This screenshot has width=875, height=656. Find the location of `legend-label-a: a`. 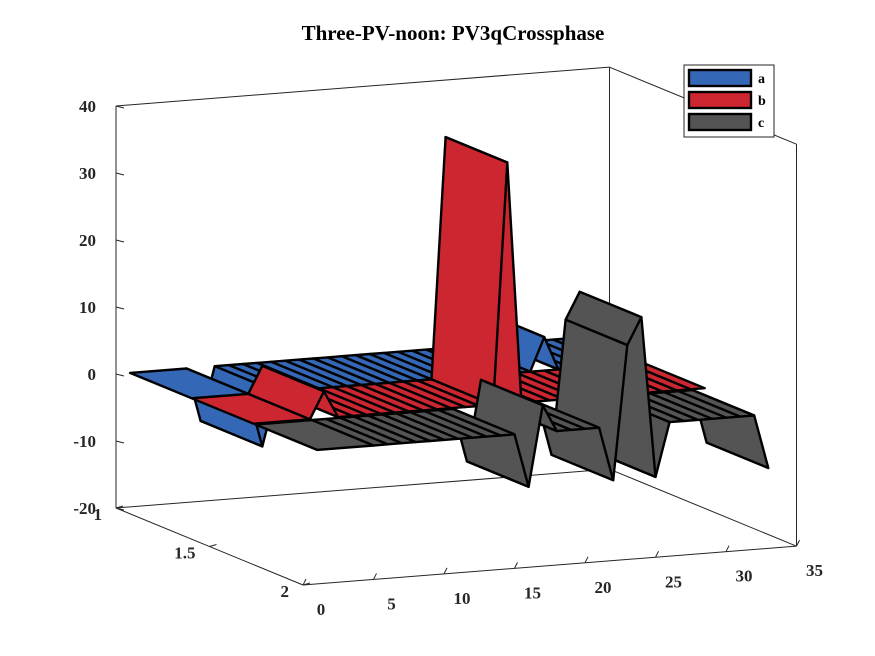

legend-label-a: a is located at coordinates (761, 79).